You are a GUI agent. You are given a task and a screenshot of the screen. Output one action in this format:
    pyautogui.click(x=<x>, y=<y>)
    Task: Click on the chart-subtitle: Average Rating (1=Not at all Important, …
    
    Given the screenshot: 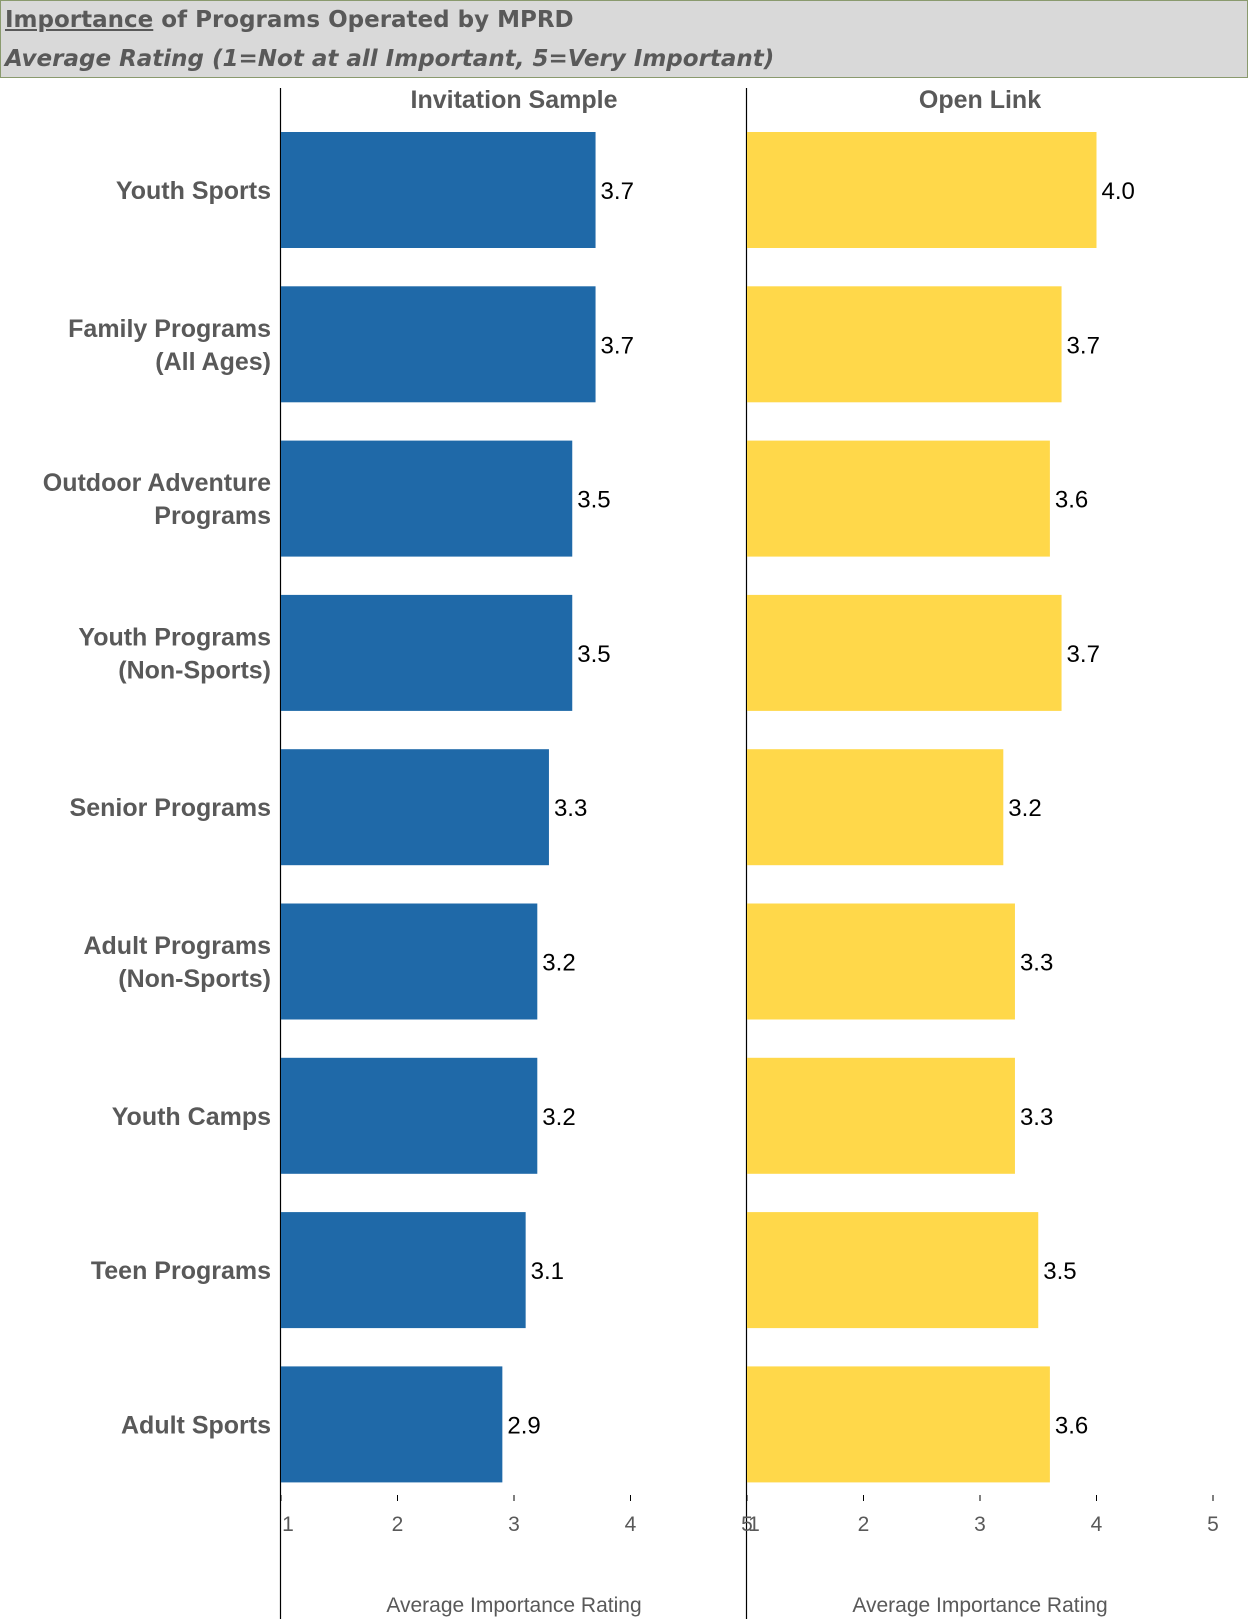 What is the action you would take?
    pyautogui.click(x=390, y=59)
    